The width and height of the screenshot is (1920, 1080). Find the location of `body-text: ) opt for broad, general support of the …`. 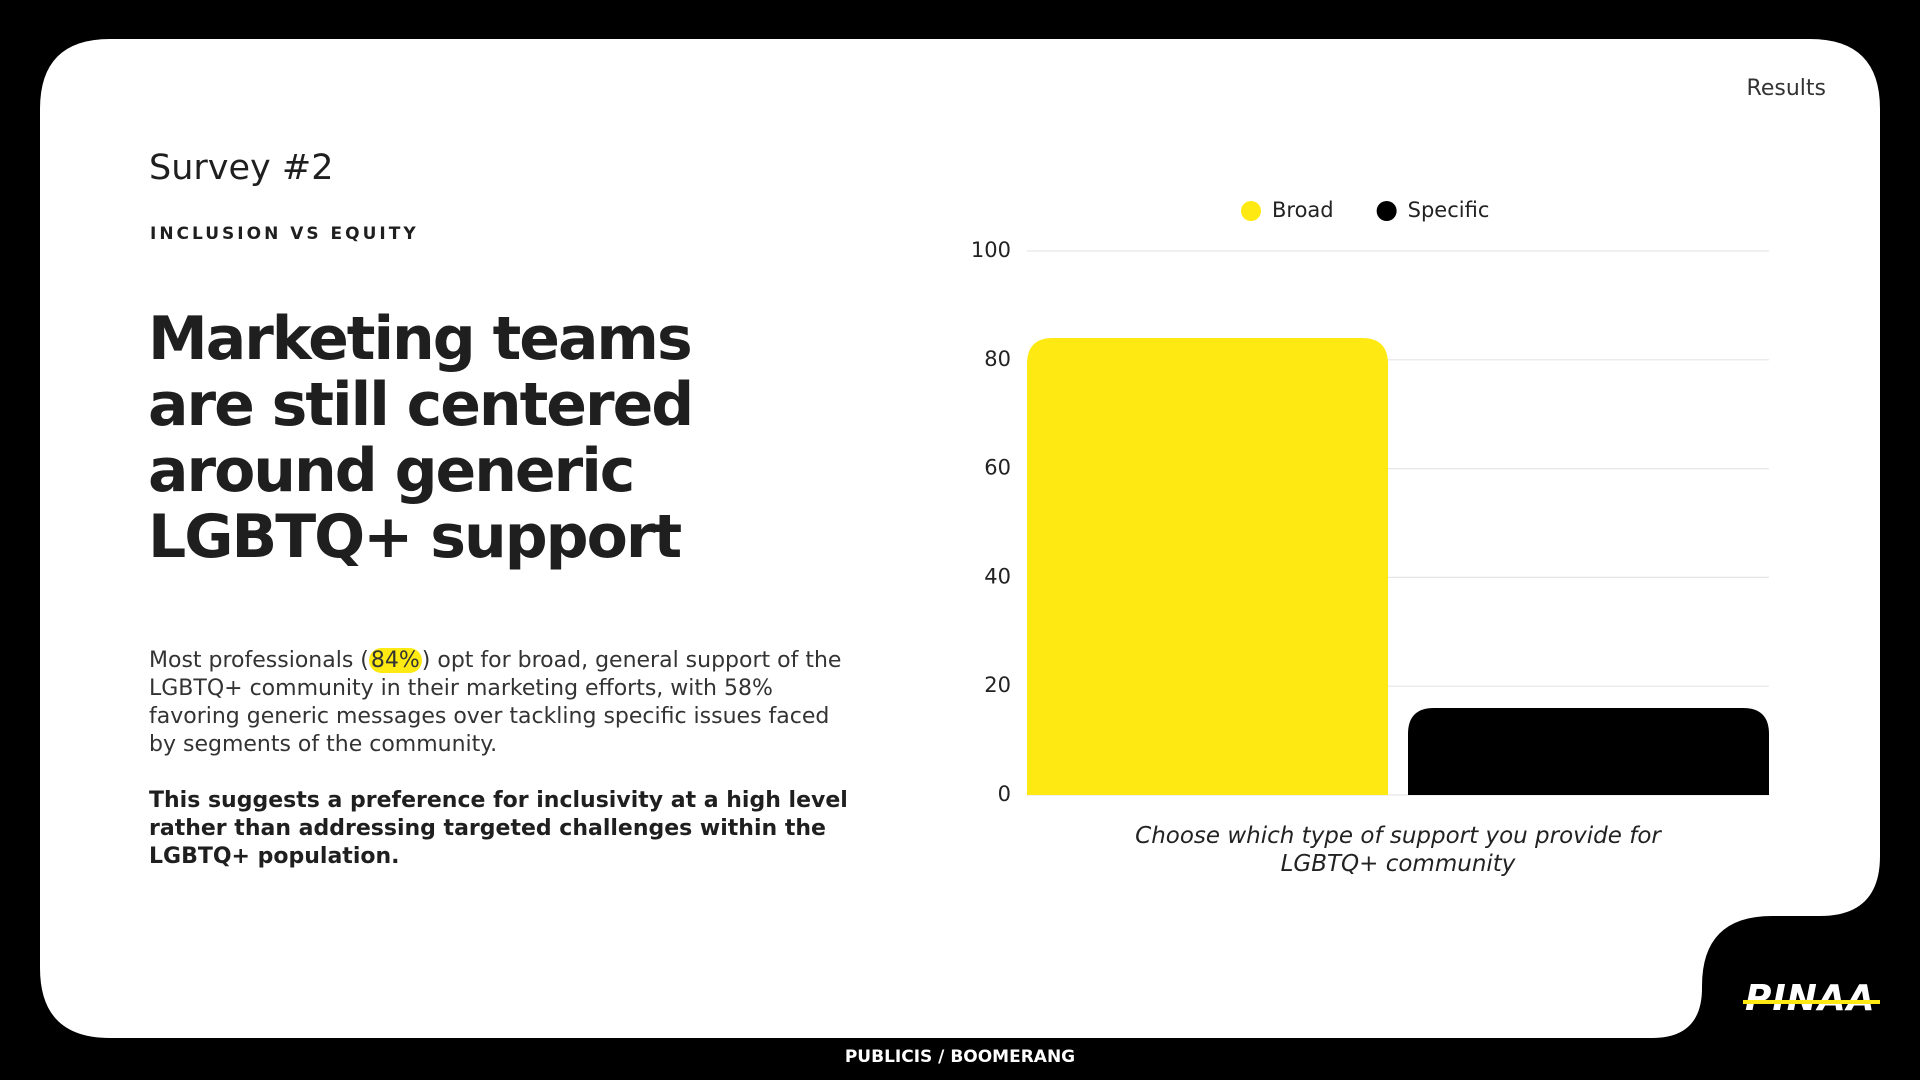

body-text: ) opt for broad, general support of the … is located at coordinates (495, 702).